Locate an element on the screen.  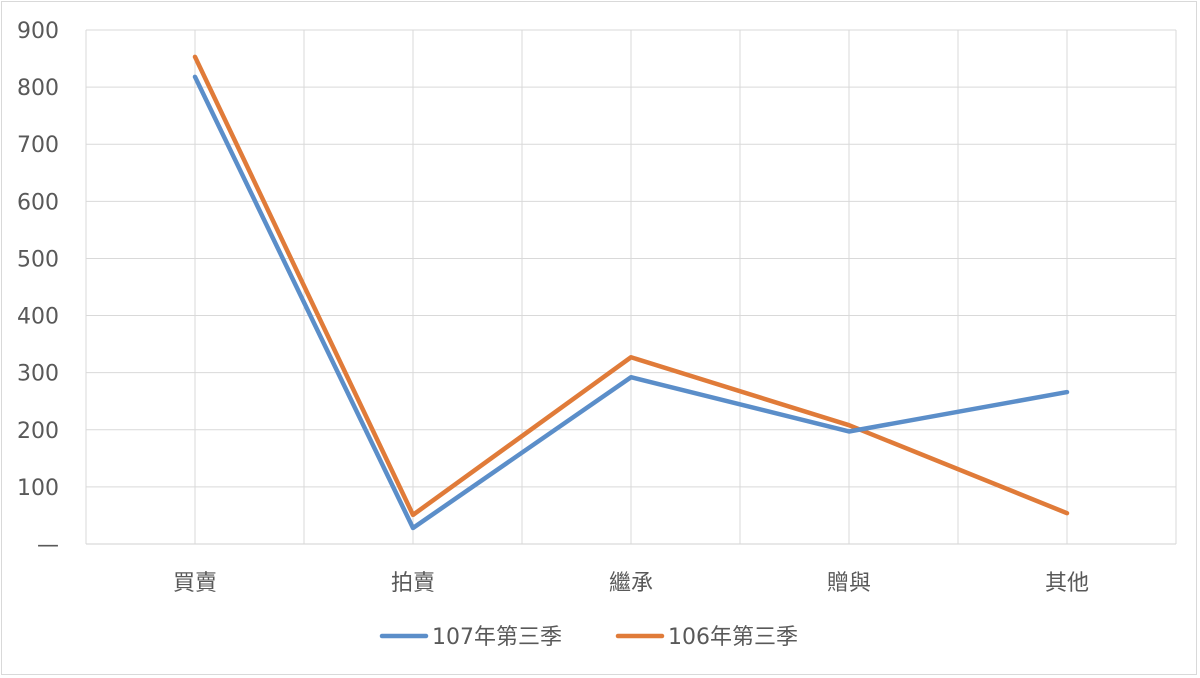
x-tick-label: 繼承 is located at coordinates (631, 583).